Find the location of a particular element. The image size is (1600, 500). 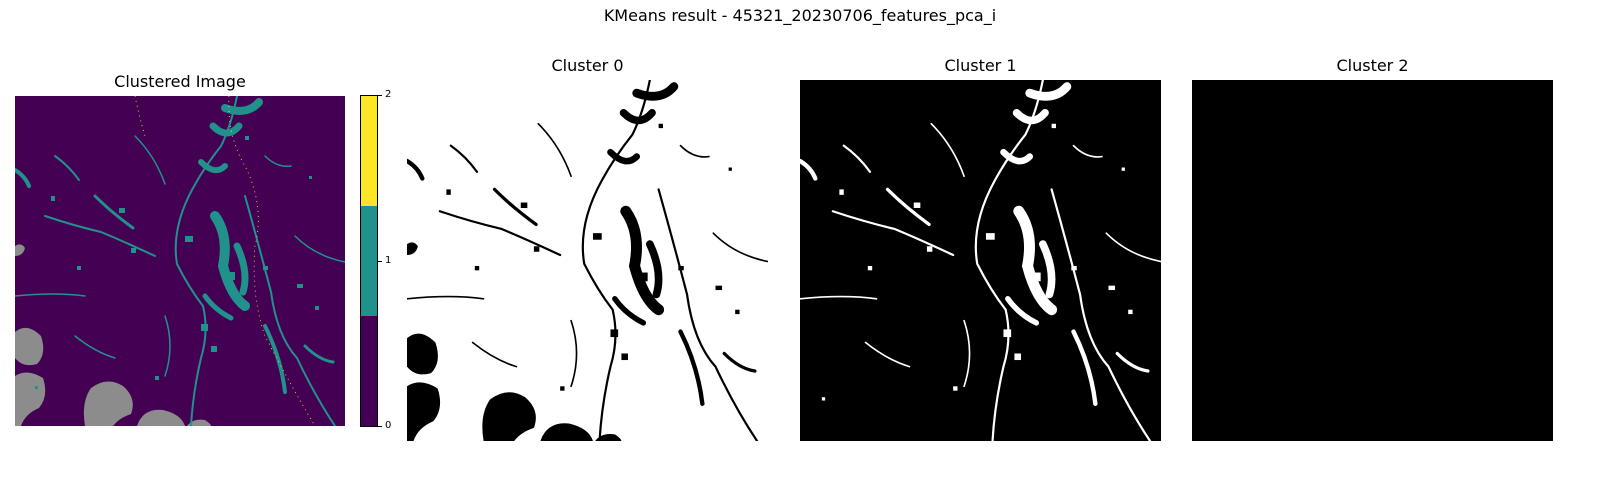

clustered-cluster1-patches is located at coordinates (177, 262).